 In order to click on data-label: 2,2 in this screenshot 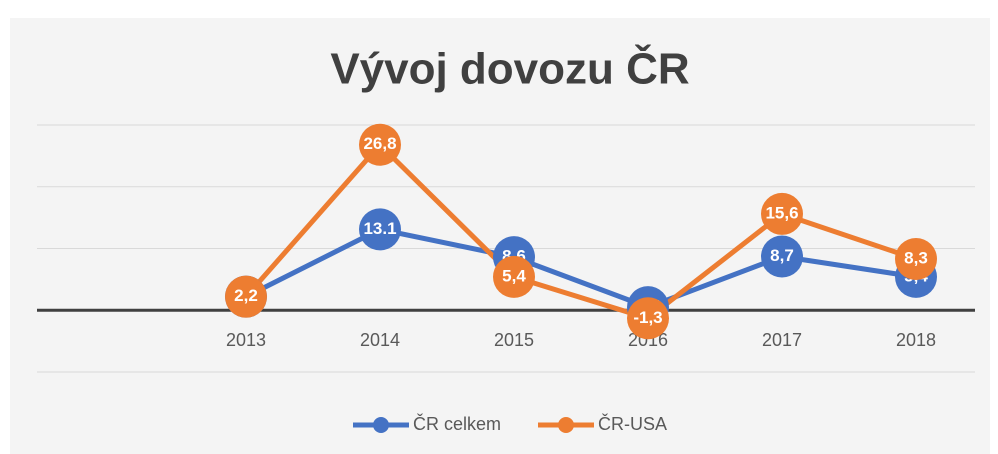, I will do `click(246, 295)`.